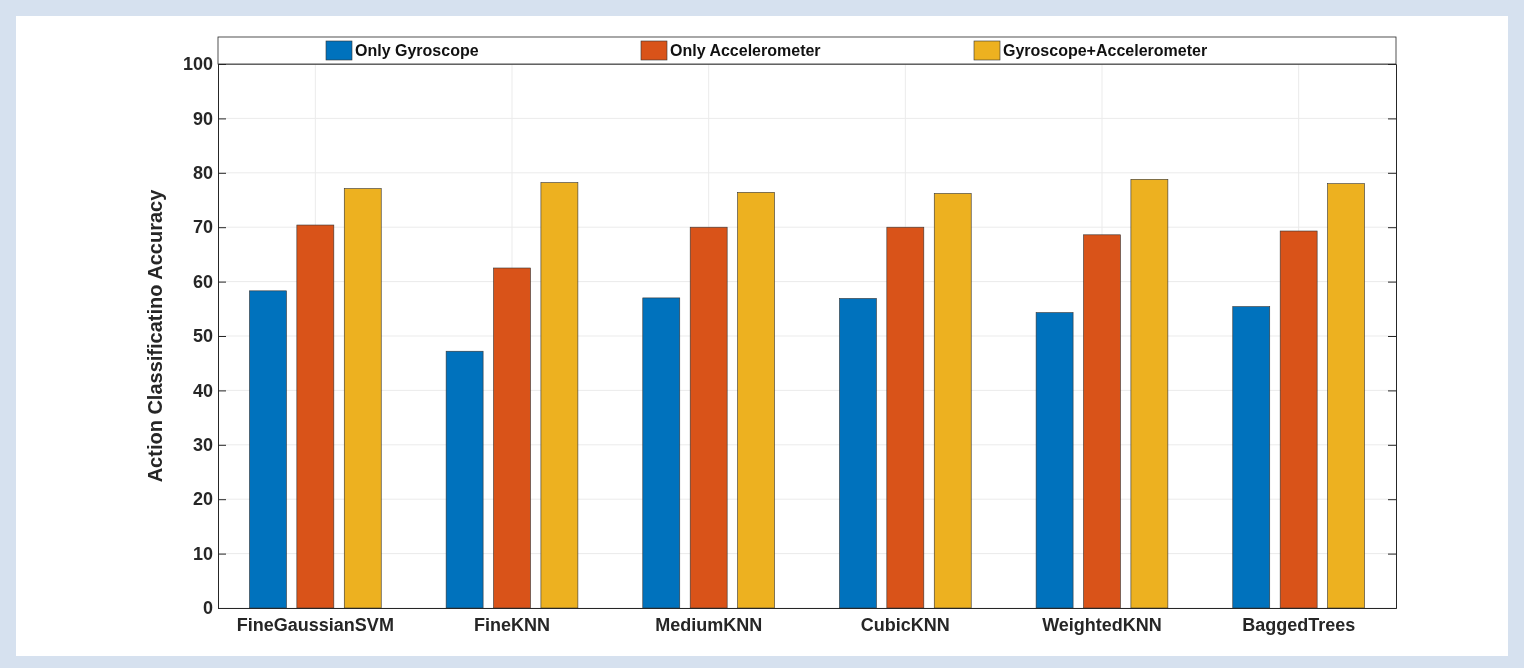 This screenshot has width=1524, height=668. I want to click on y-tick-label: 20, so click(202, 499).